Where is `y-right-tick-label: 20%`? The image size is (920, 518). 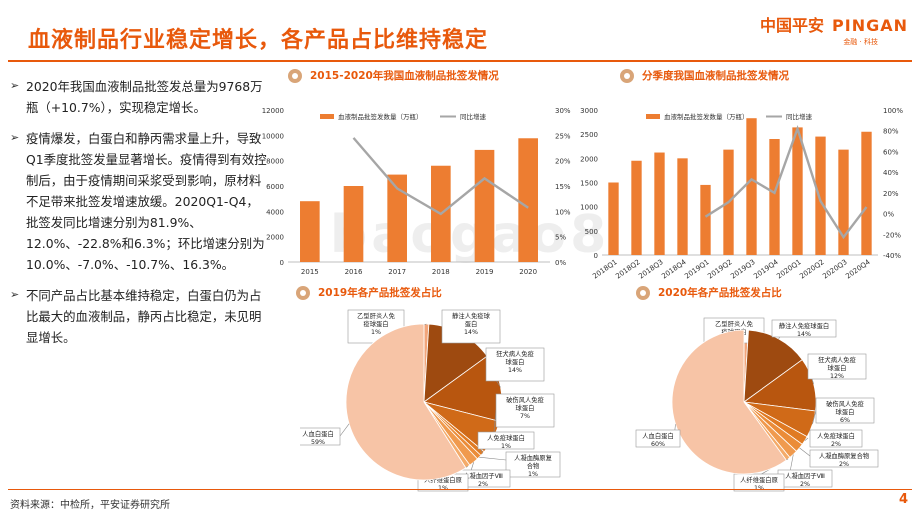 y-right-tick-label: 20% is located at coordinates (891, 194).